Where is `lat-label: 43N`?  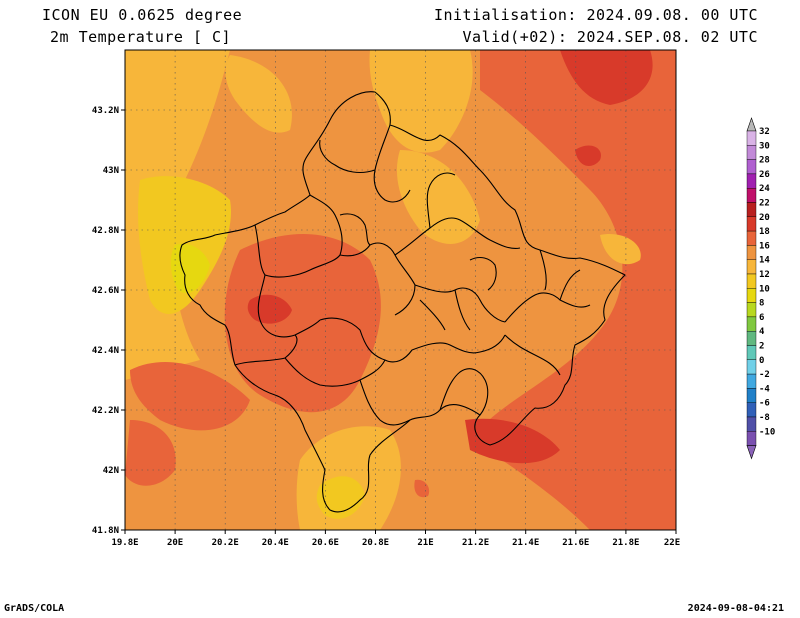 lat-label: 43N is located at coordinates (111, 171).